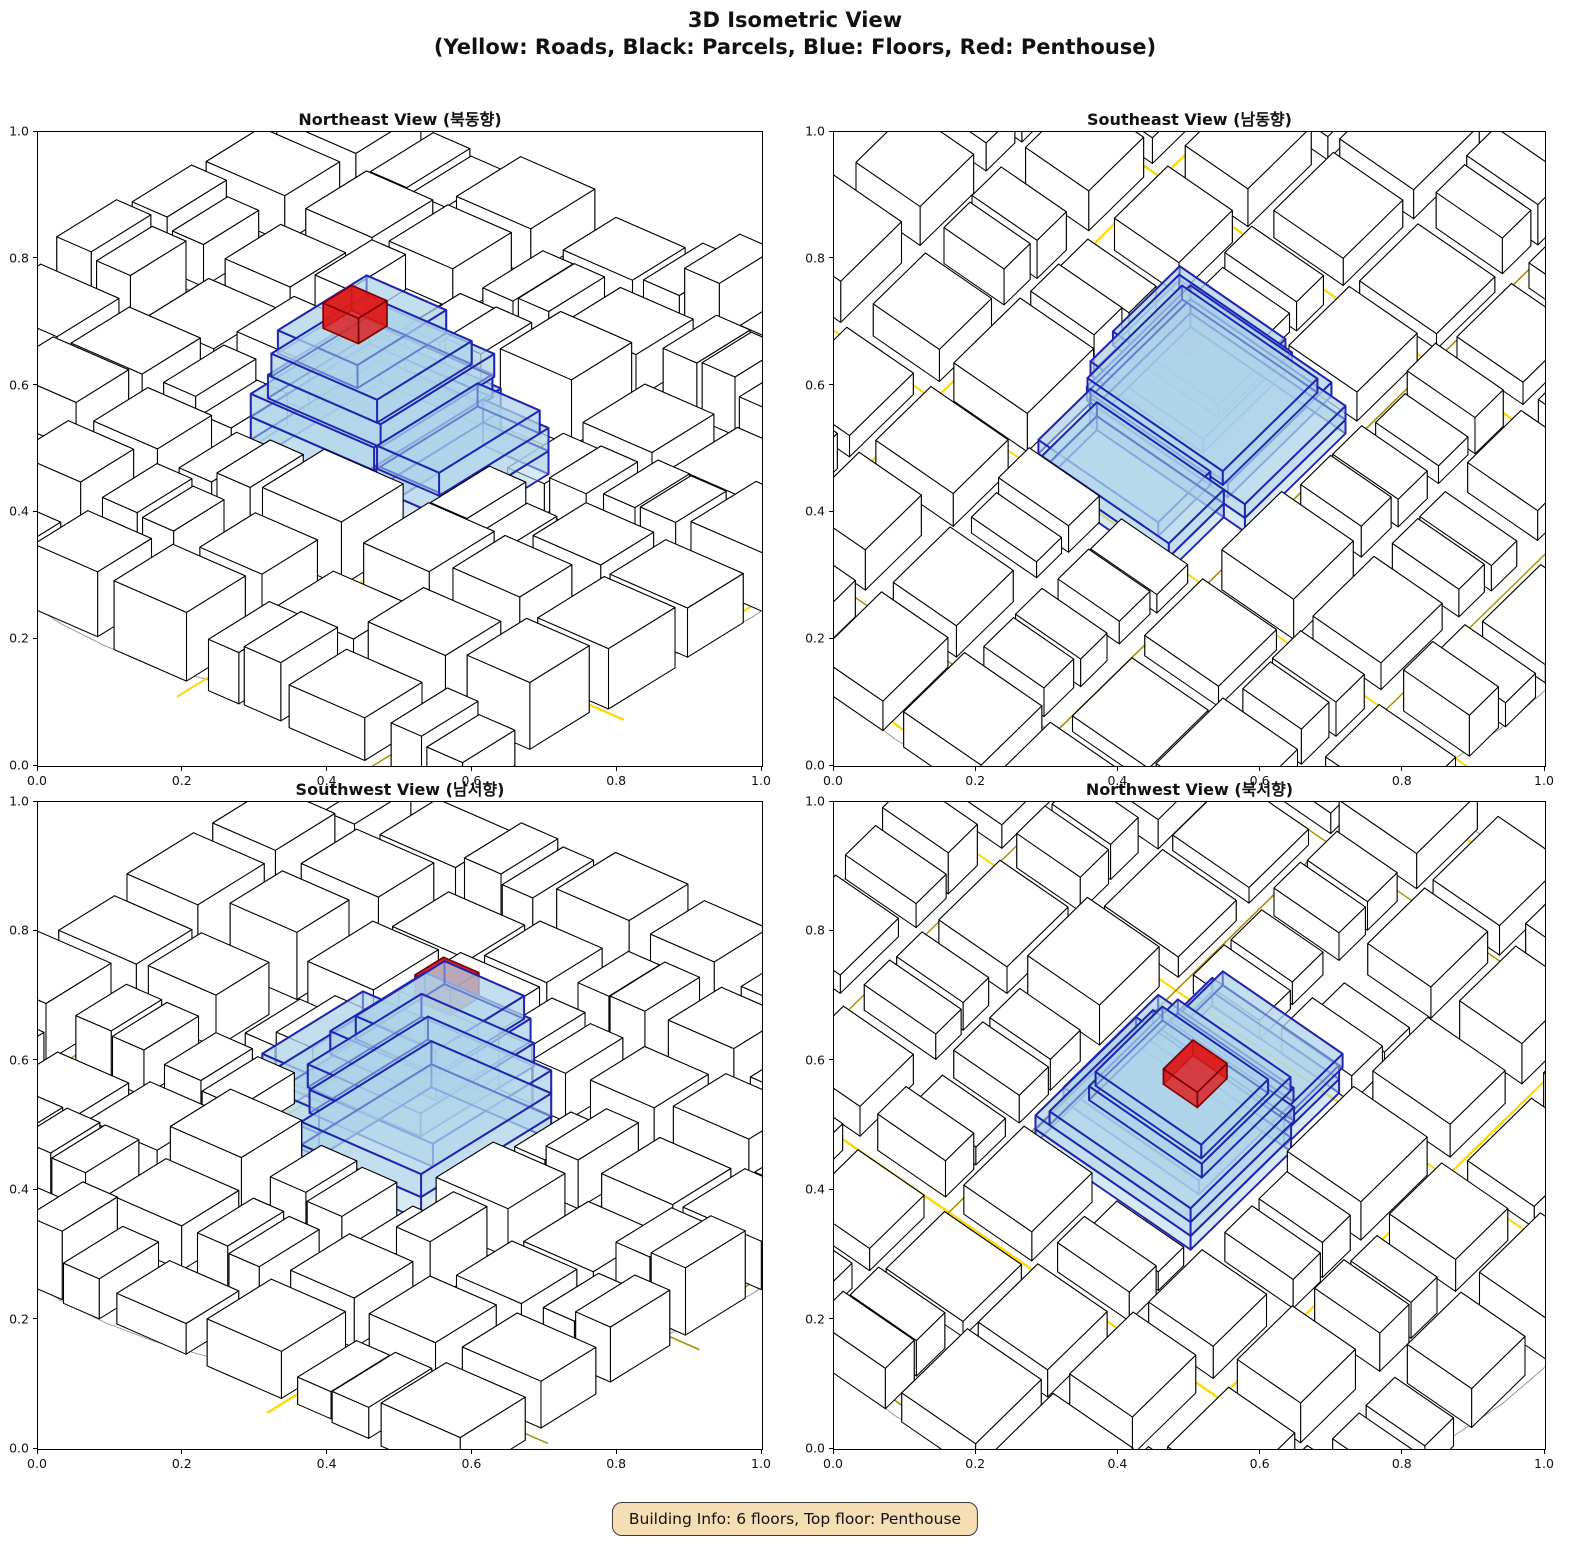 This screenshot has height=1560, width=1590. Describe the element at coordinates (19, 511) in the screenshot. I see `y-tick-label: 0.4` at that location.